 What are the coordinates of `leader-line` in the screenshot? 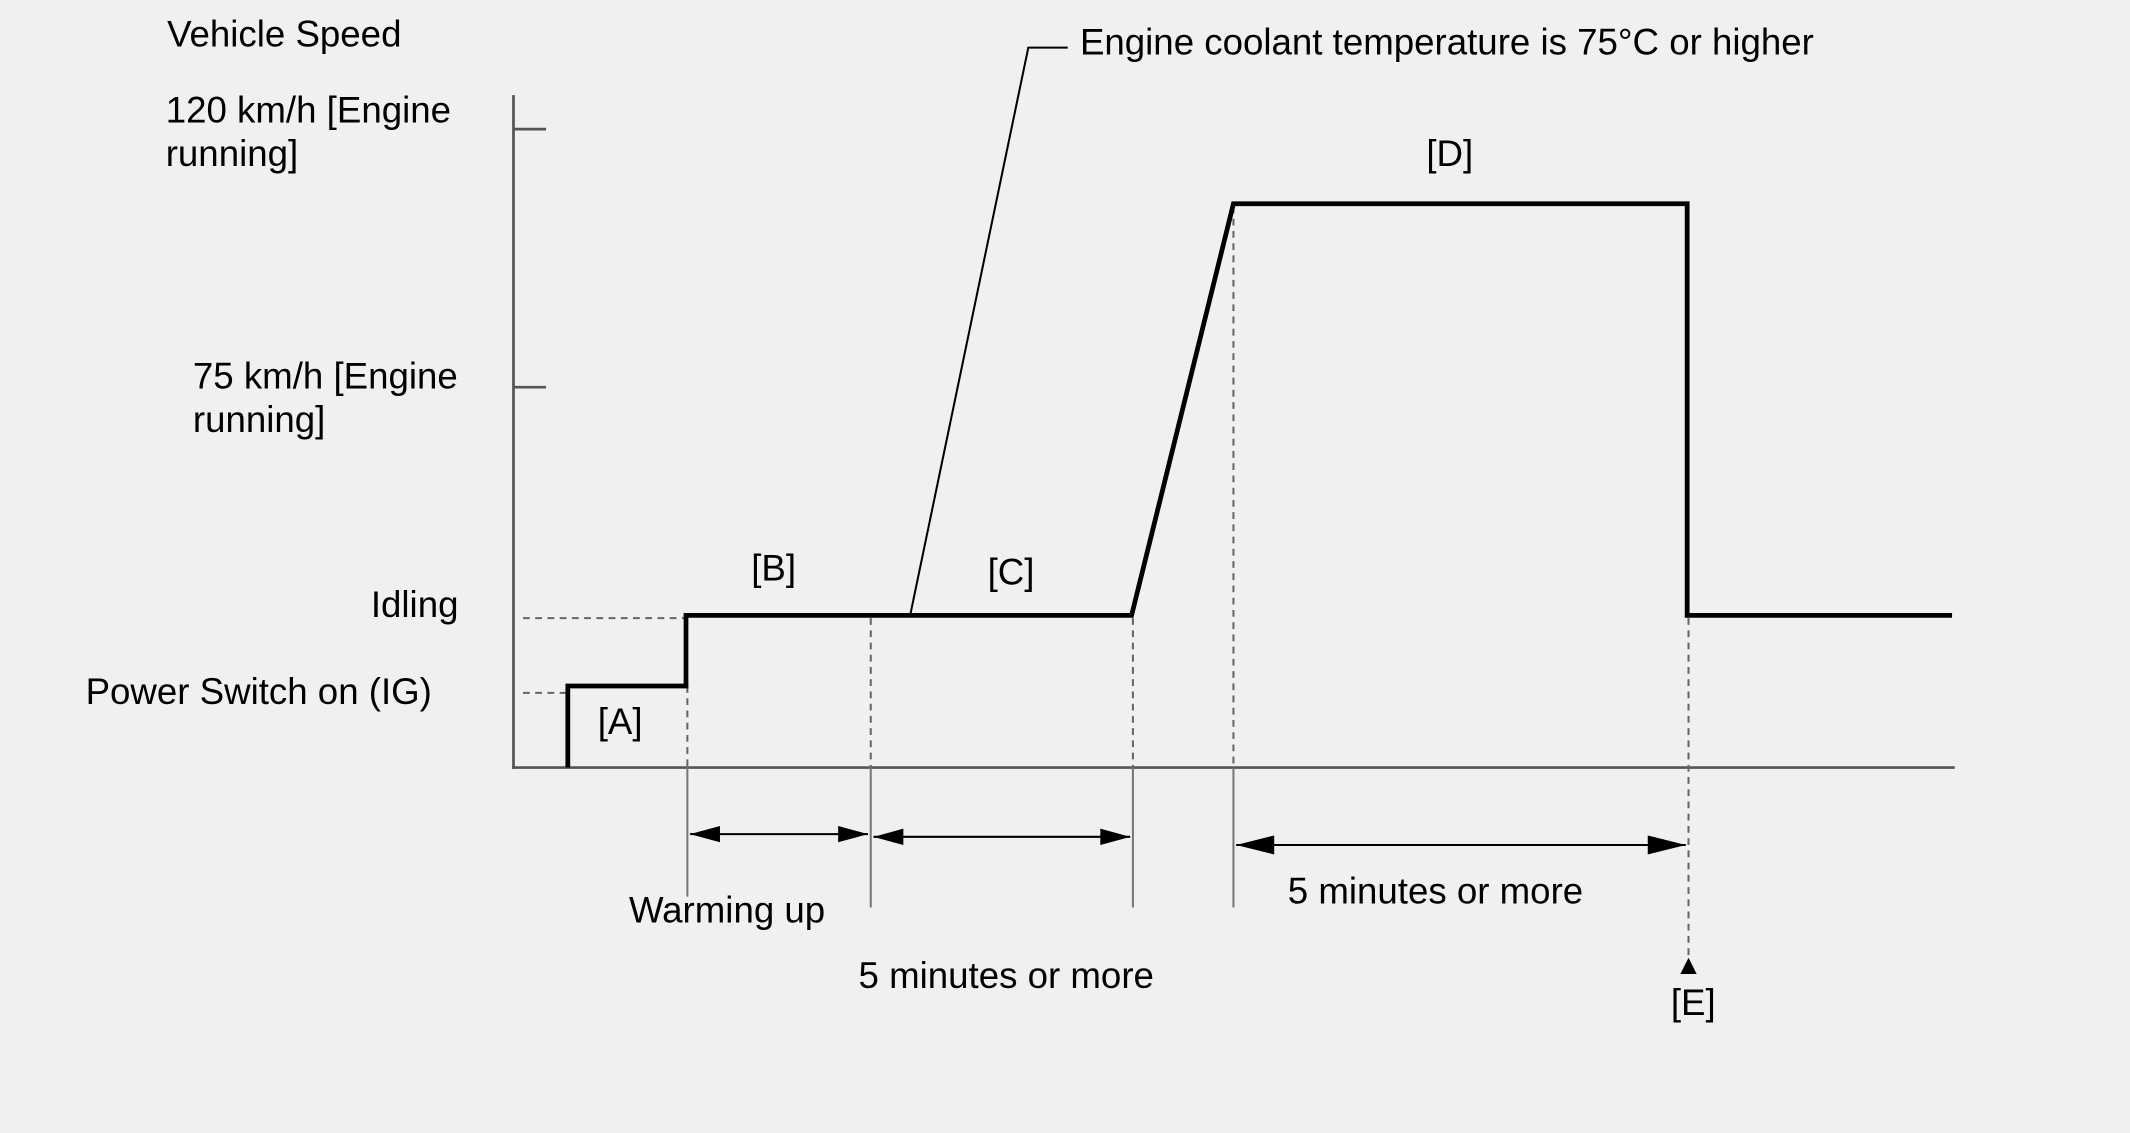 It's located at (988, 331).